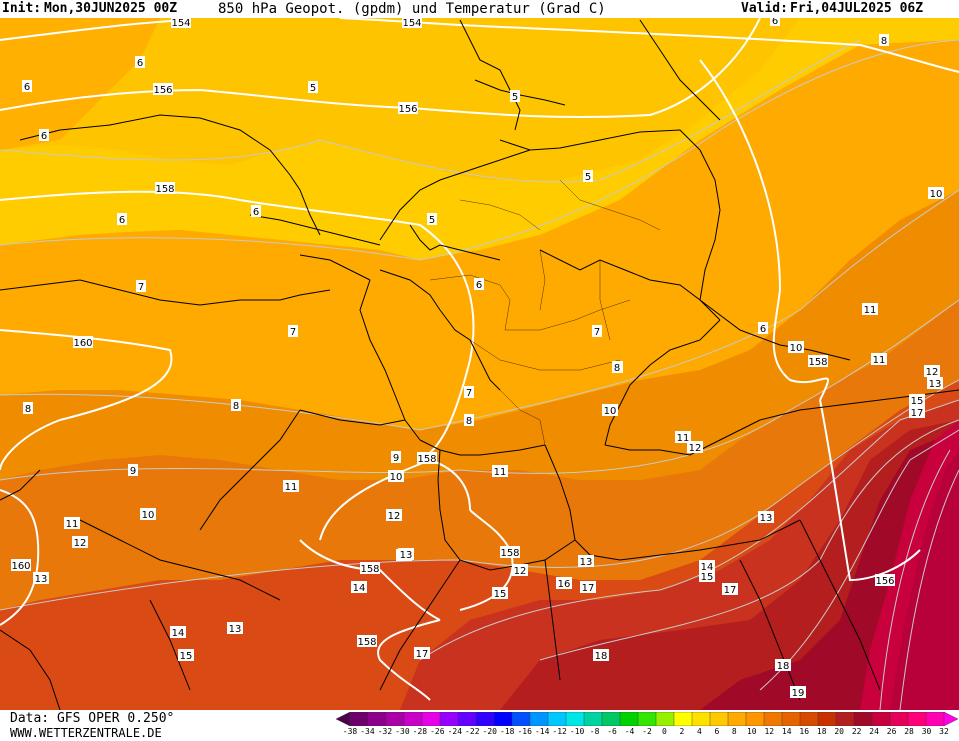 The image size is (959, 741). I want to click on geopotential-label: 160, so click(83, 342).